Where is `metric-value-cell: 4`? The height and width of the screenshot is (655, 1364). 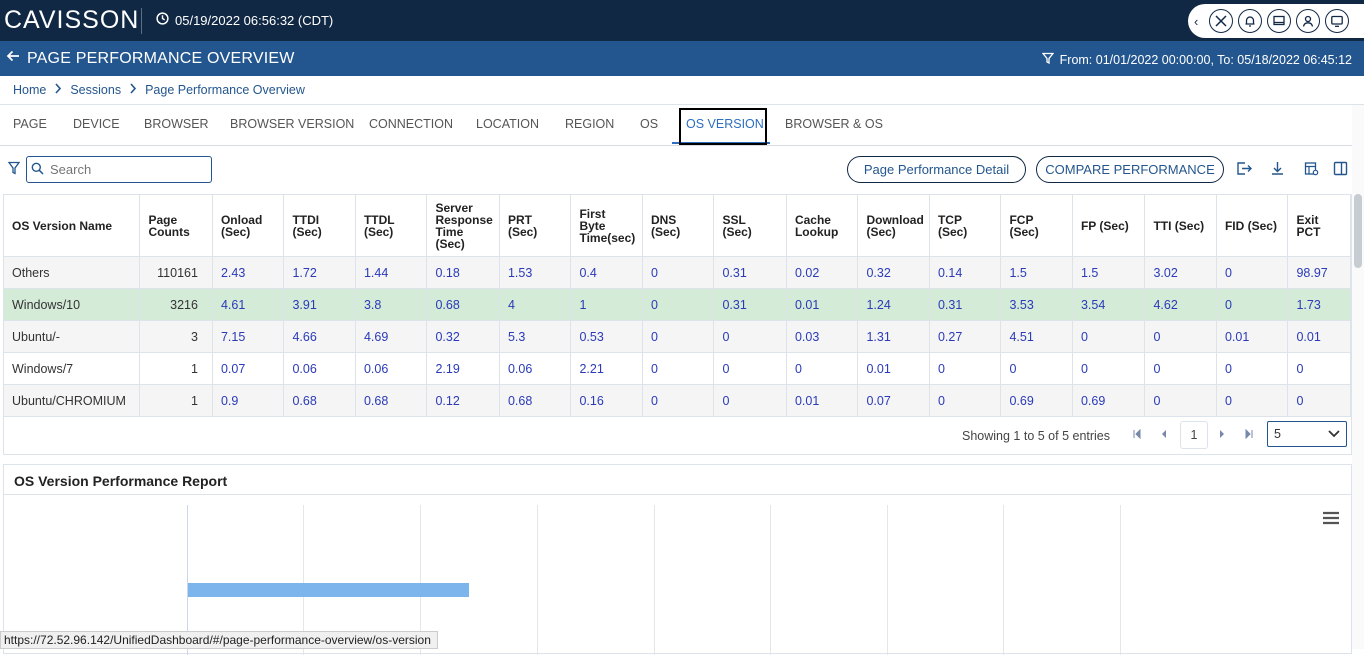
metric-value-cell: 4 is located at coordinates (535, 304).